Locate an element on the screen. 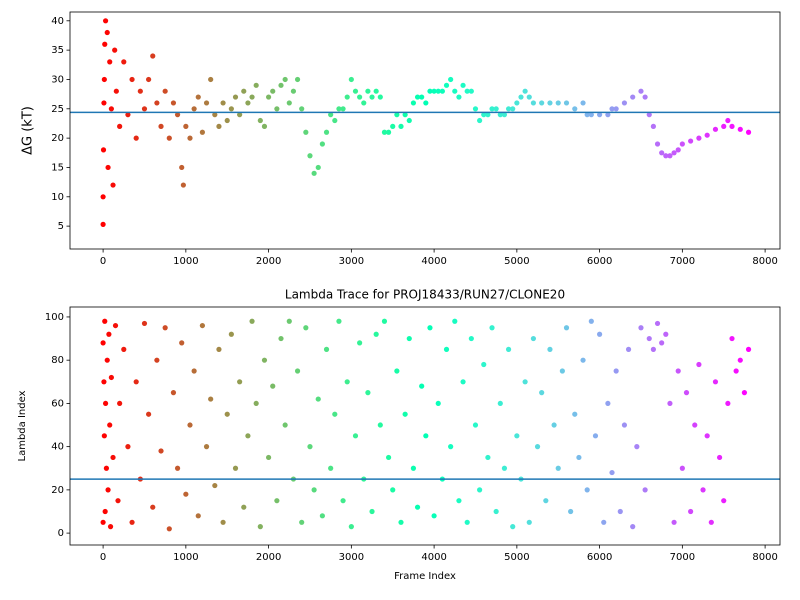  y-tick-label: 100 is located at coordinates (54, 317).